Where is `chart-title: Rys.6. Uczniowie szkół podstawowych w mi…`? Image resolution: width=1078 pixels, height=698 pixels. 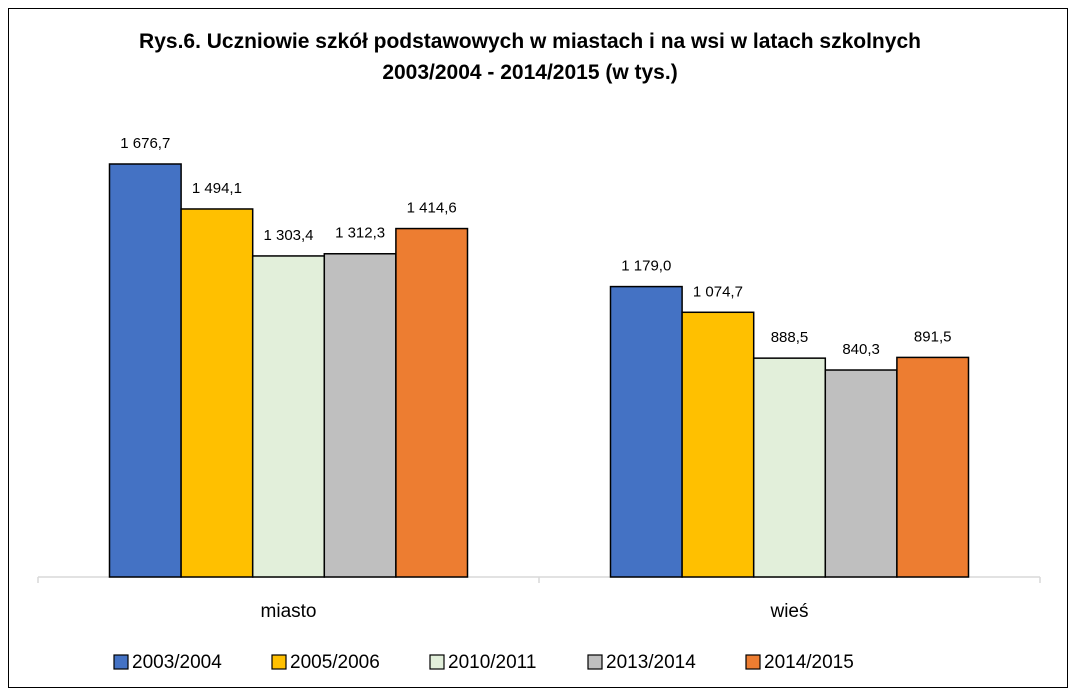
chart-title: Rys.6. Uczniowie szkół podstawowych w mi… is located at coordinates (530, 57).